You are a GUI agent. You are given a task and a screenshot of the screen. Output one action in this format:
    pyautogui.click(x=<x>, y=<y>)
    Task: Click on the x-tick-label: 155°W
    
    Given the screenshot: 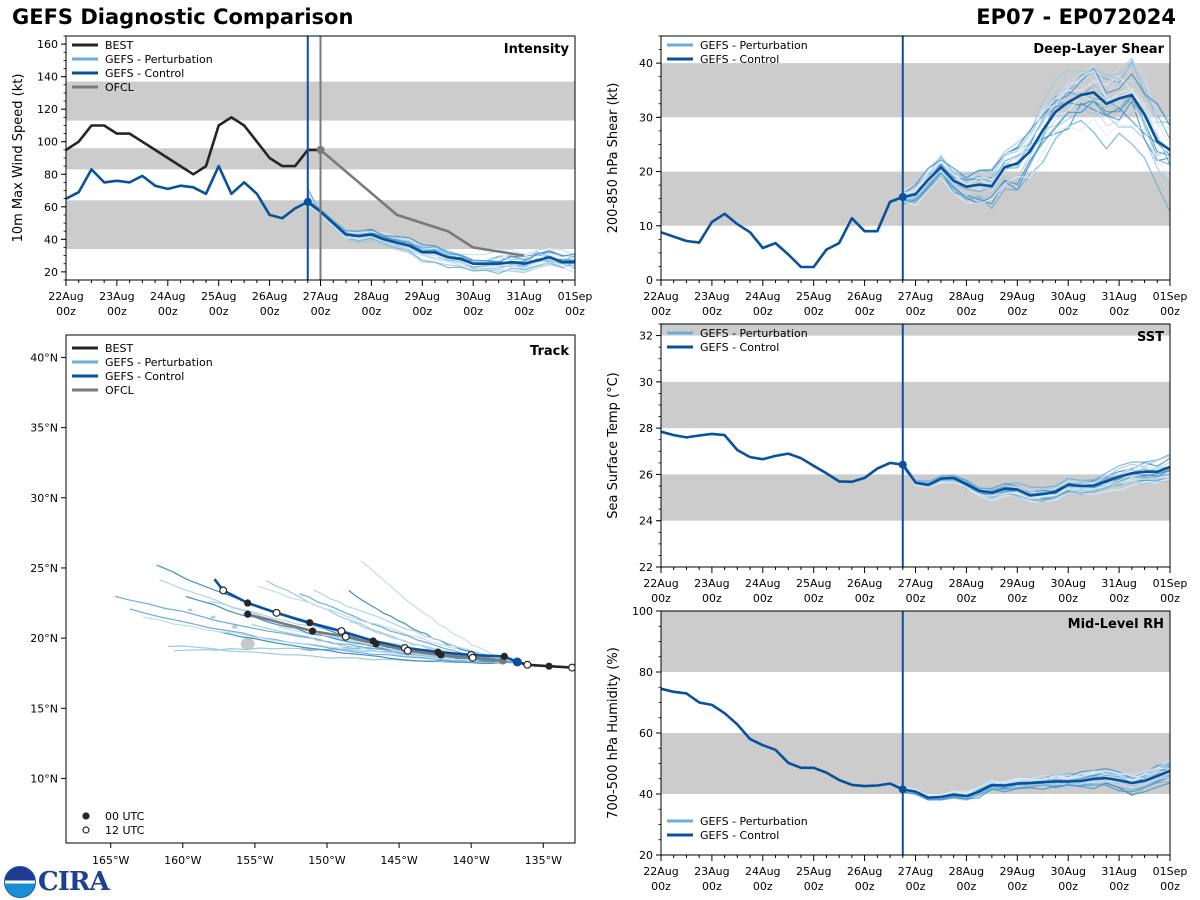 What is the action you would take?
    pyautogui.click(x=254, y=860)
    